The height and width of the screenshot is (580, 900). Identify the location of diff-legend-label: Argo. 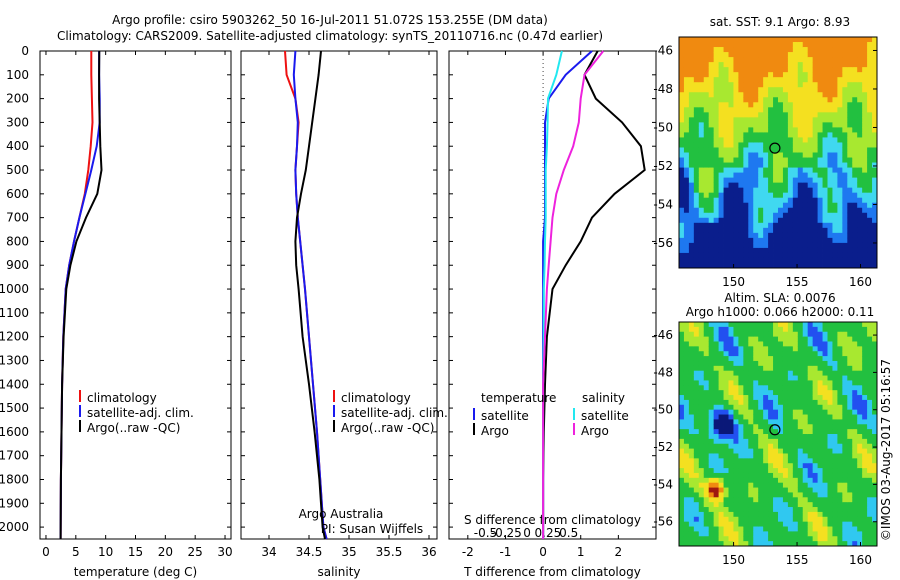
(495, 431).